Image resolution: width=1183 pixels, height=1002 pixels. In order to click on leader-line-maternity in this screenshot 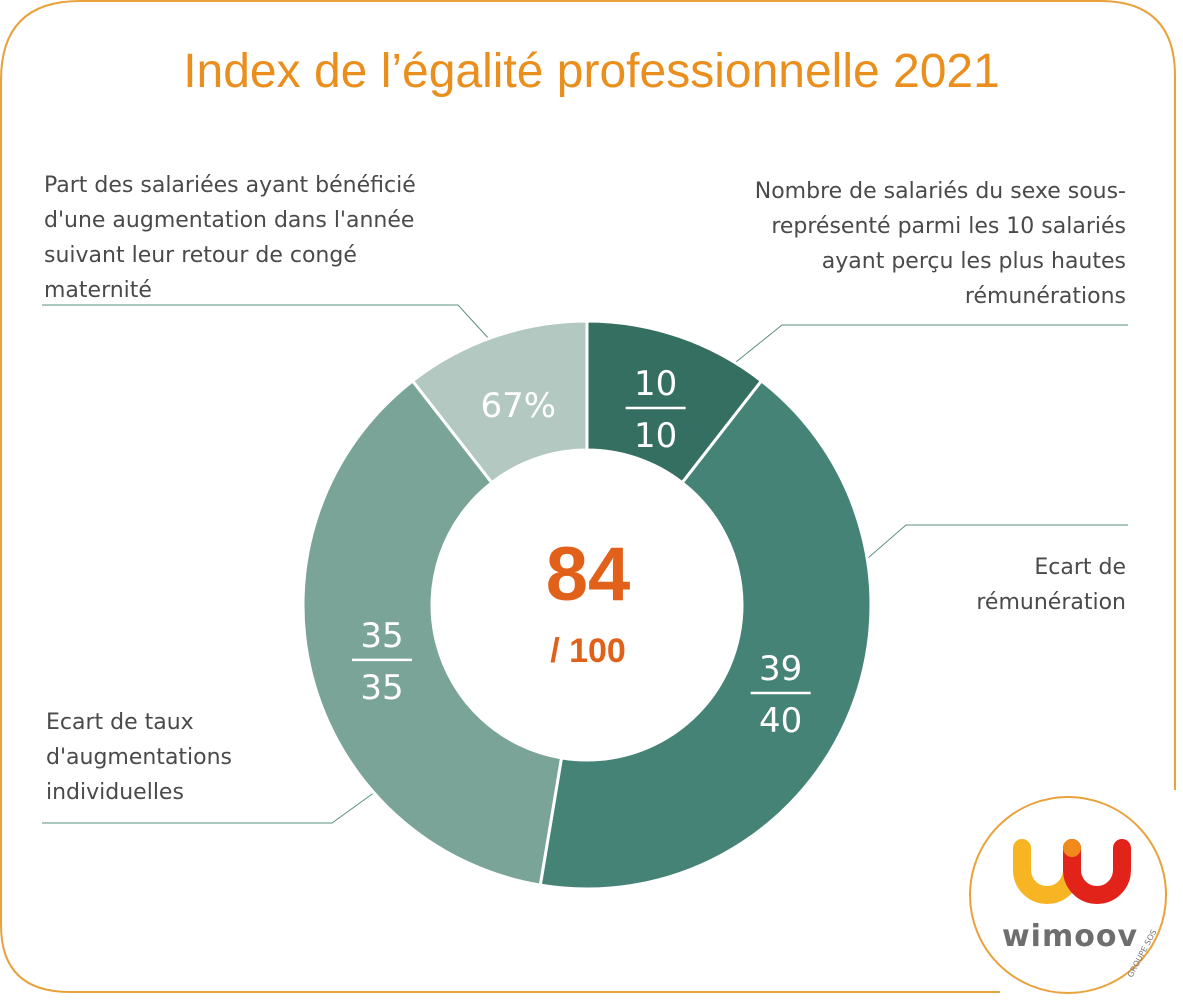, I will do `click(266, 322)`.